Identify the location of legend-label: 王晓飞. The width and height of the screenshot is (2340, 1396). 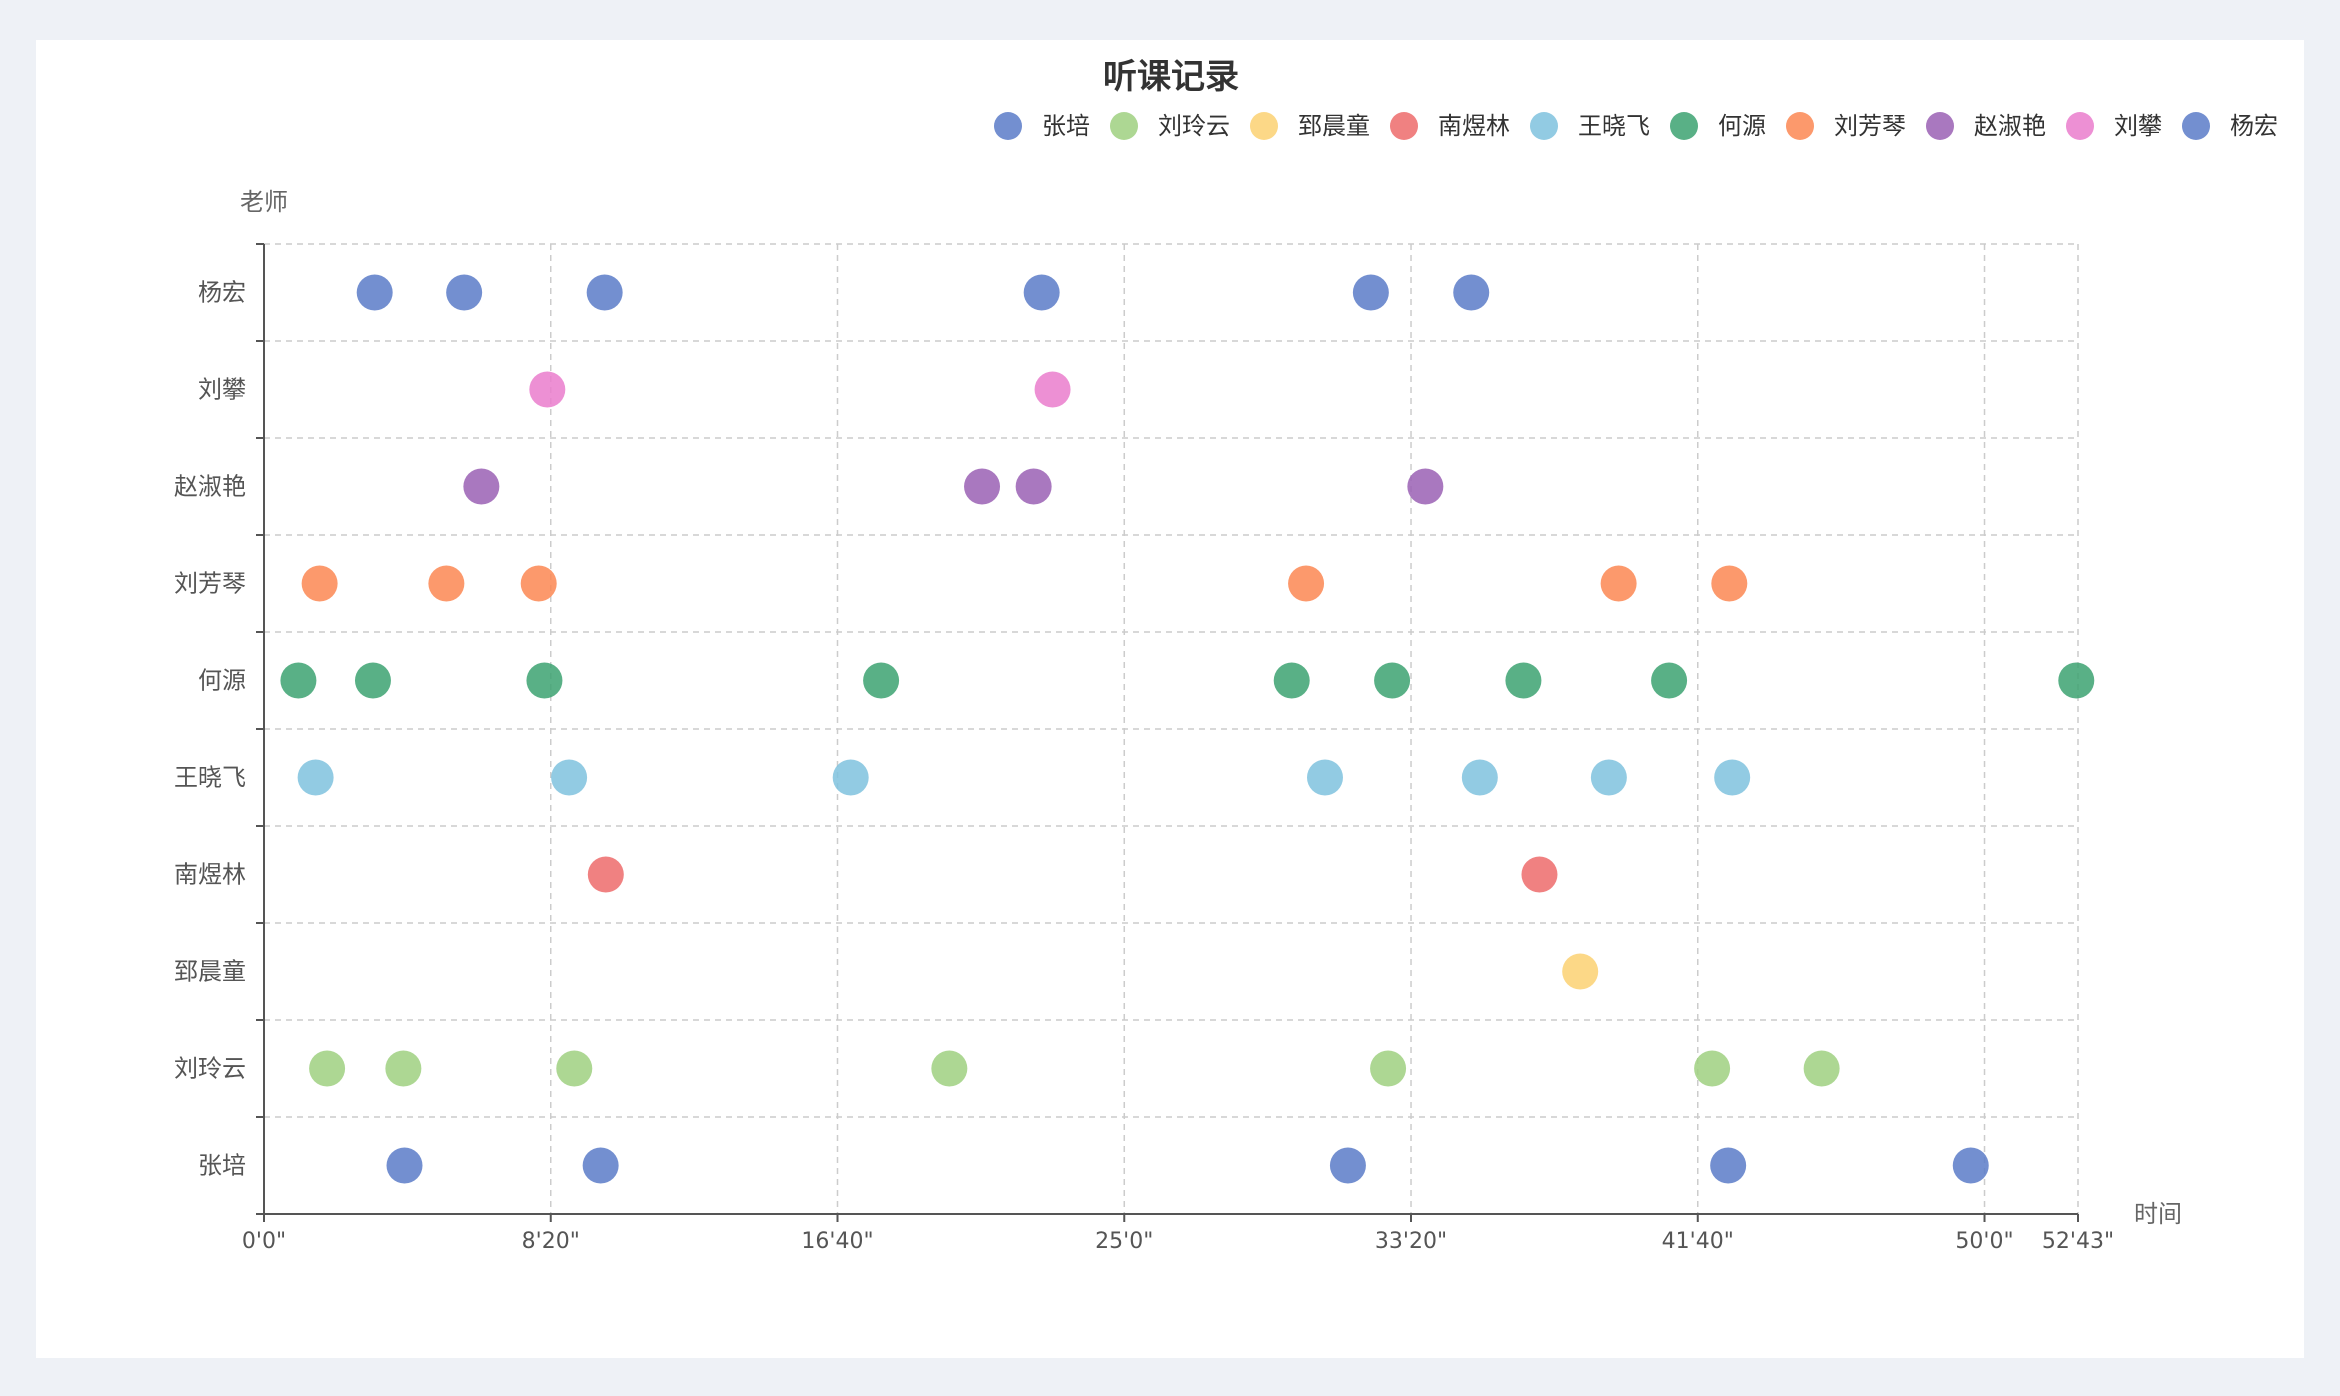
(1614, 126).